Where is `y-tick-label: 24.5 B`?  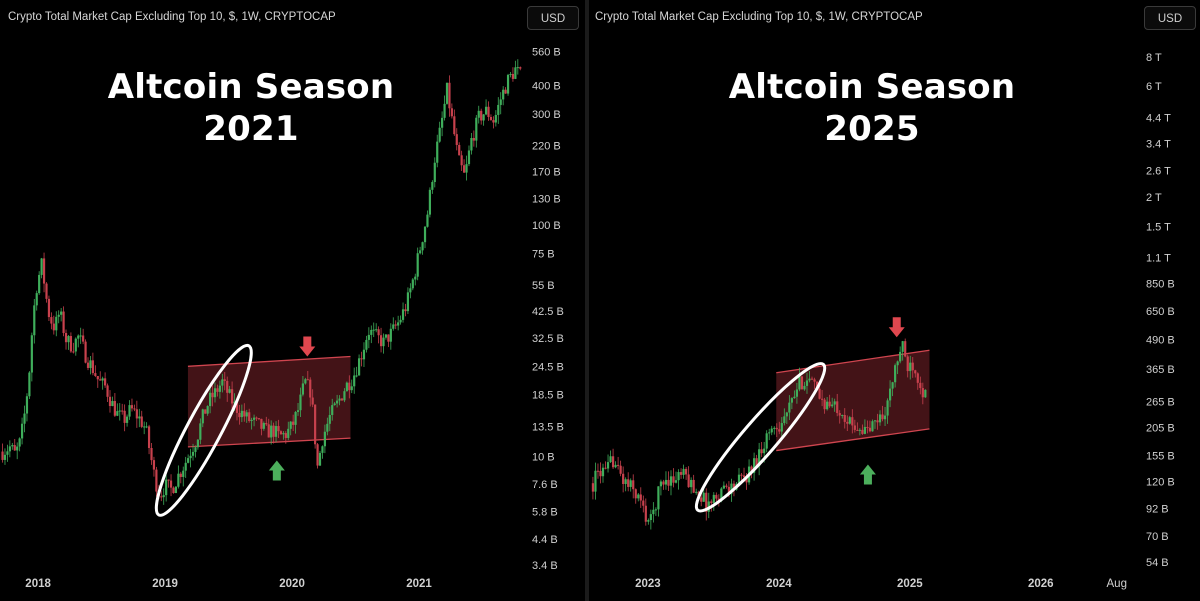 y-tick-label: 24.5 B is located at coordinates (548, 367).